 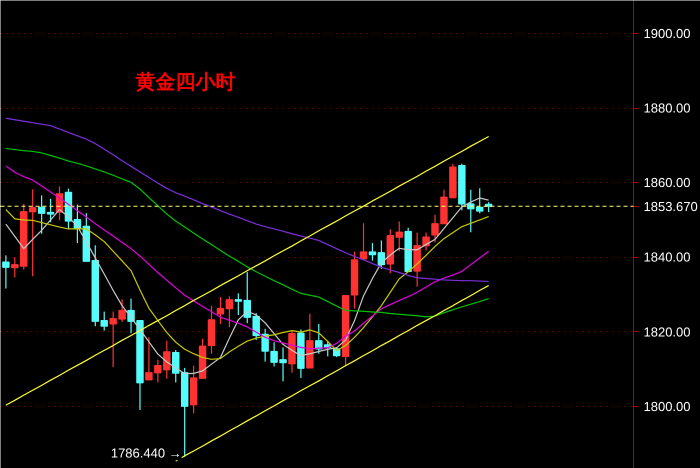 What do you see at coordinates (667, 182) in the screenshot?
I see `y-tick-label: 1860.00` at bounding box center [667, 182].